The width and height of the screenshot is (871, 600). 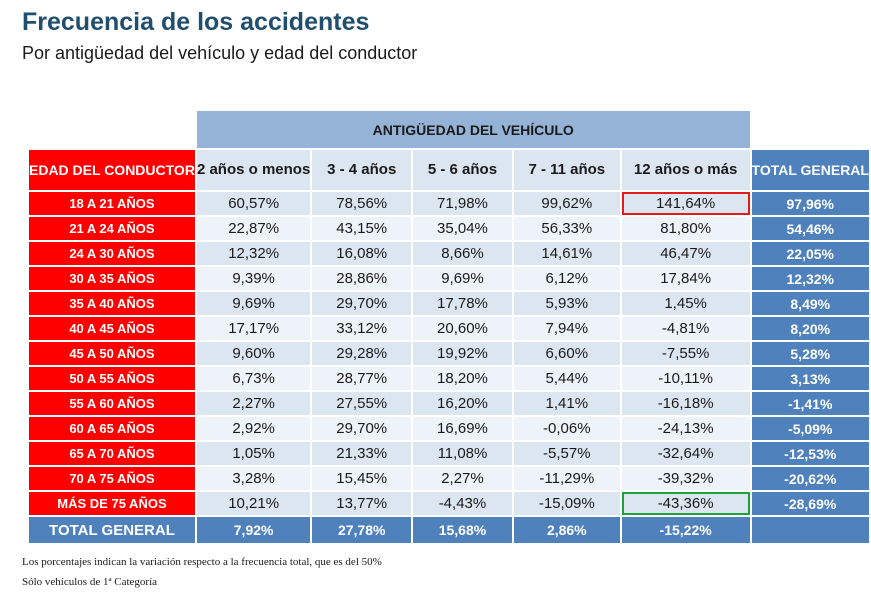 What do you see at coordinates (112, 503) in the screenshot?
I see `row-label: MÁS DE 75 AÑOS` at bounding box center [112, 503].